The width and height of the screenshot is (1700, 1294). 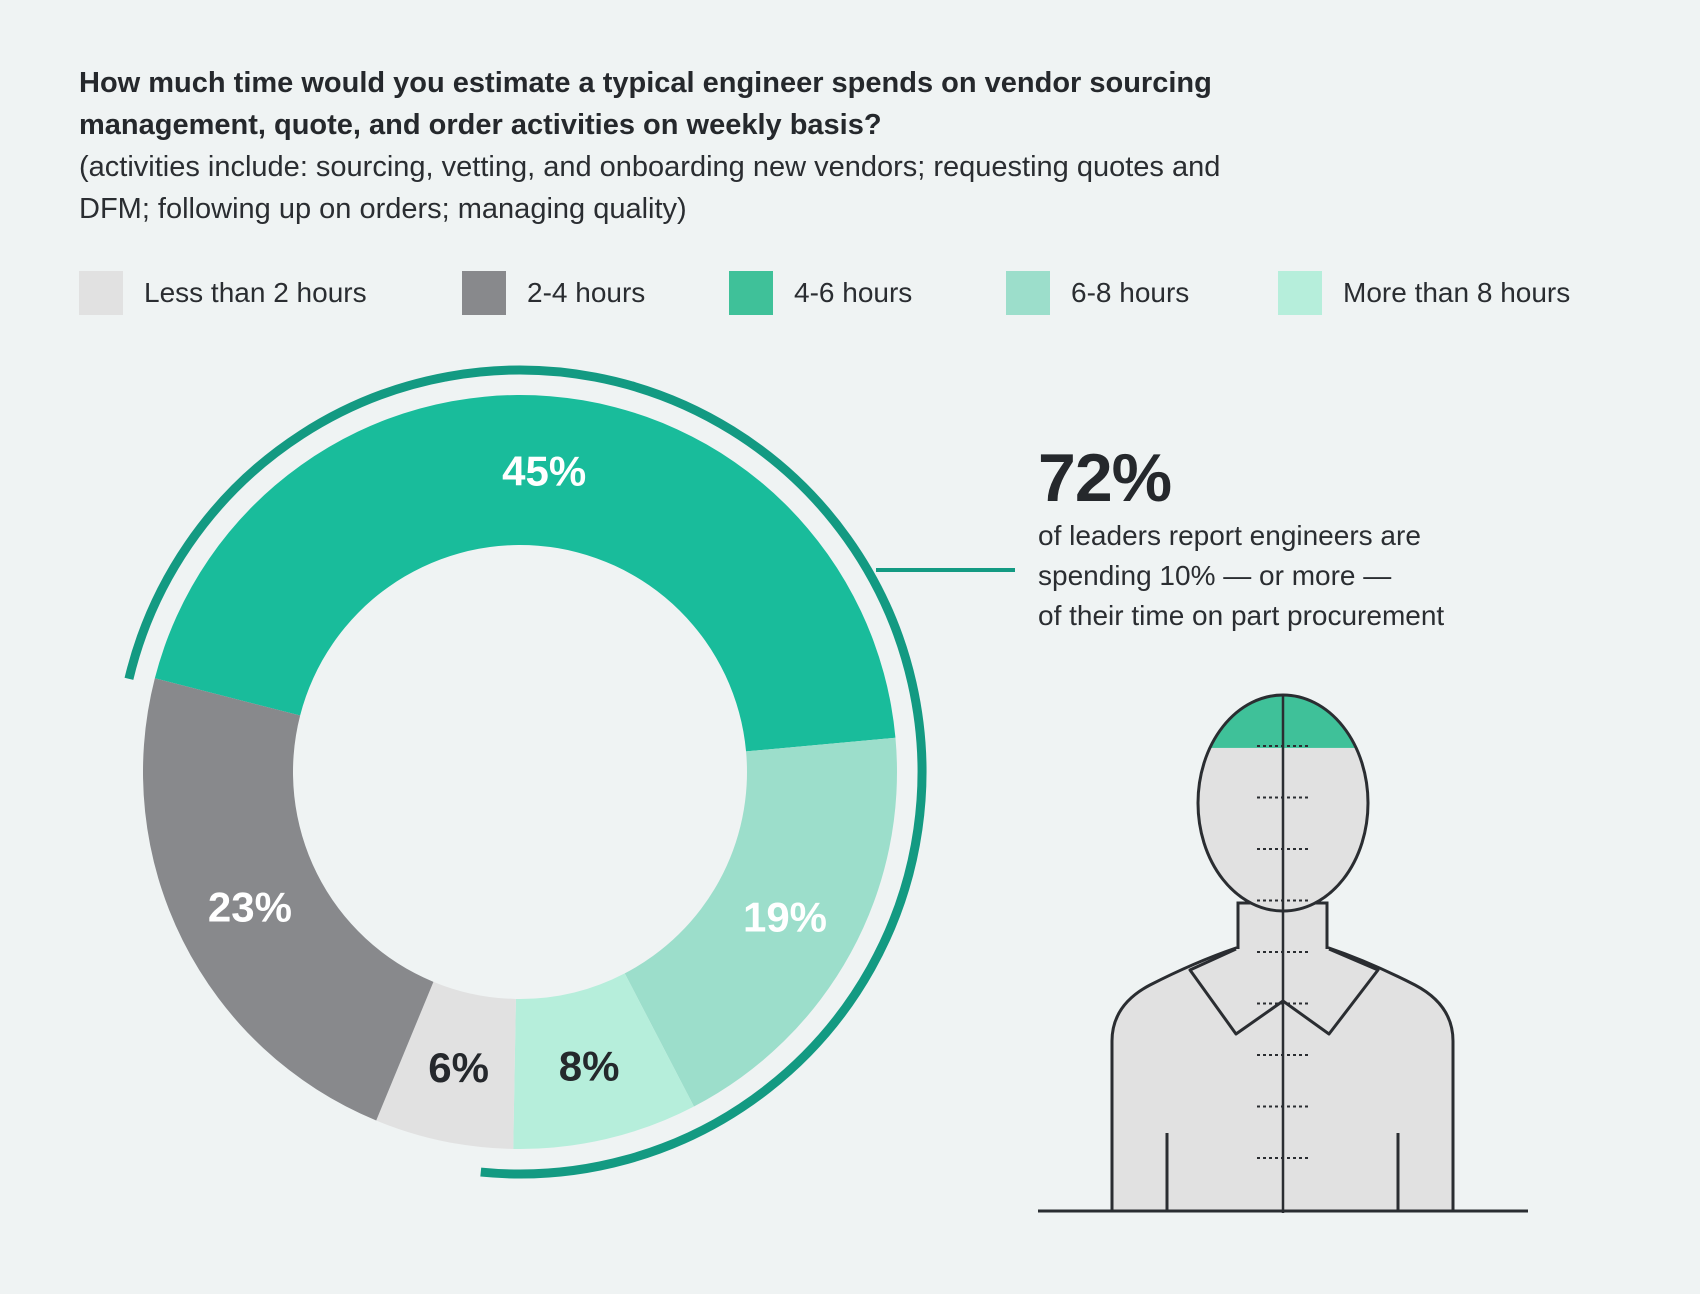 I want to click on legend-item-6-8: 6-8 hours, so click(x=1097, y=293).